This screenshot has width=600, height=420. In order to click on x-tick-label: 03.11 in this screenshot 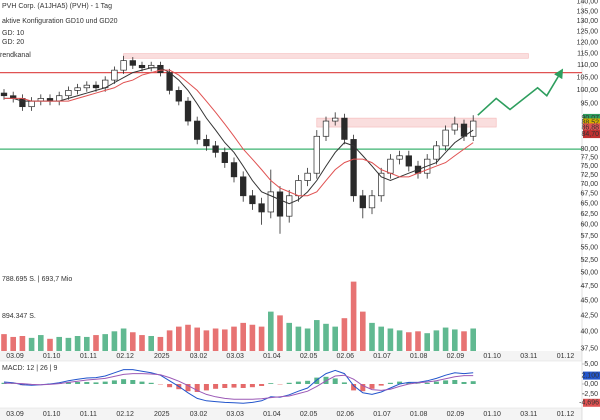, I will do `click(528, 414)`.